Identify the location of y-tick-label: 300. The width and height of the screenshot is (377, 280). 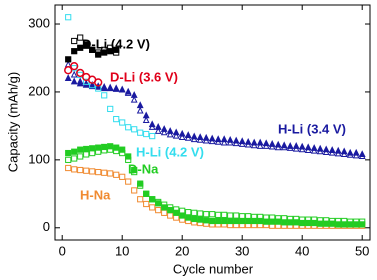
(39, 22).